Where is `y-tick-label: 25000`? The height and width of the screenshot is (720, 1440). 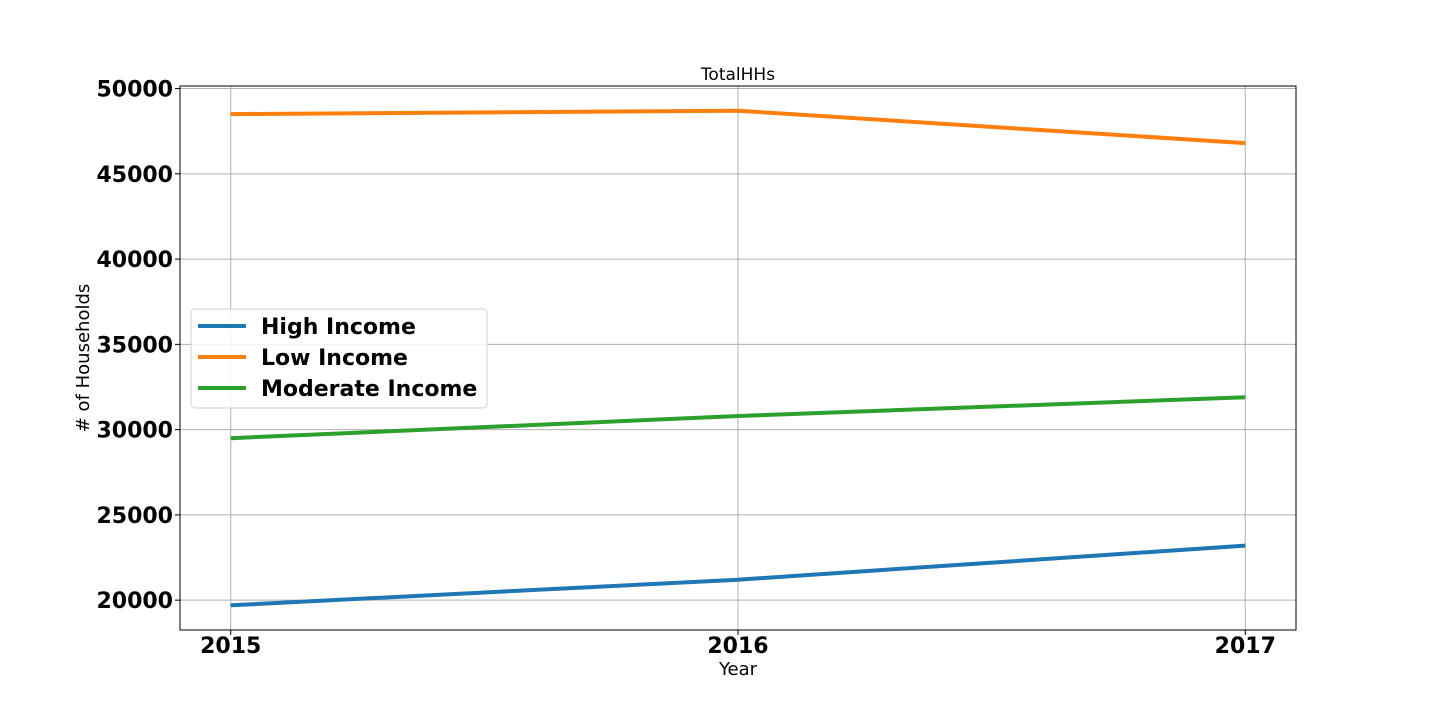 y-tick-label: 25000 is located at coordinates (134, 516).